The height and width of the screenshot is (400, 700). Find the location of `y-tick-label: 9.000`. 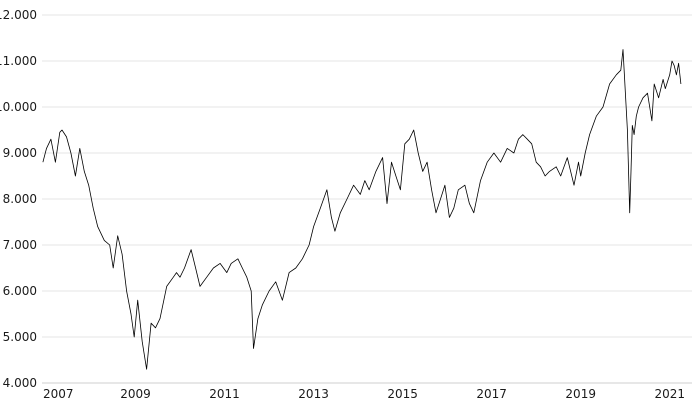

y-tick-label: 9.000 is located at coordinates (20, 153).